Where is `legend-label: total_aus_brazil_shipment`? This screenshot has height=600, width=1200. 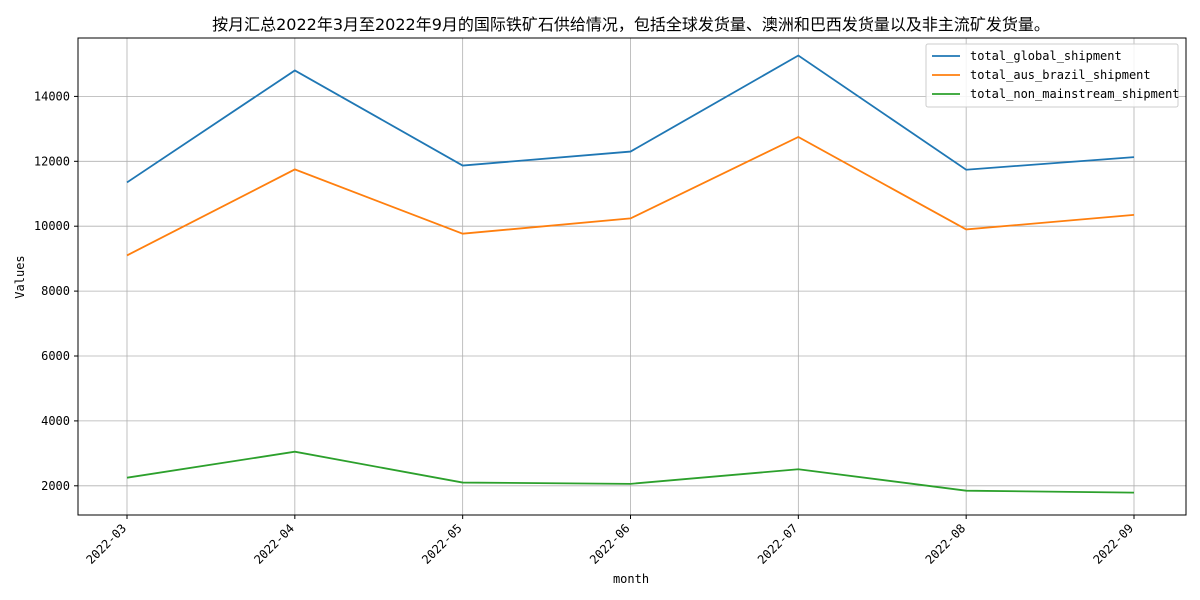
legend-label: total_aus_brazil_shipment is located at coordinates (1060, 75).